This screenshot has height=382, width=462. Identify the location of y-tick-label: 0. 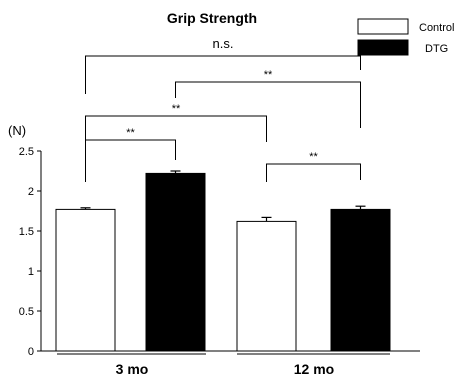
(31, 352).